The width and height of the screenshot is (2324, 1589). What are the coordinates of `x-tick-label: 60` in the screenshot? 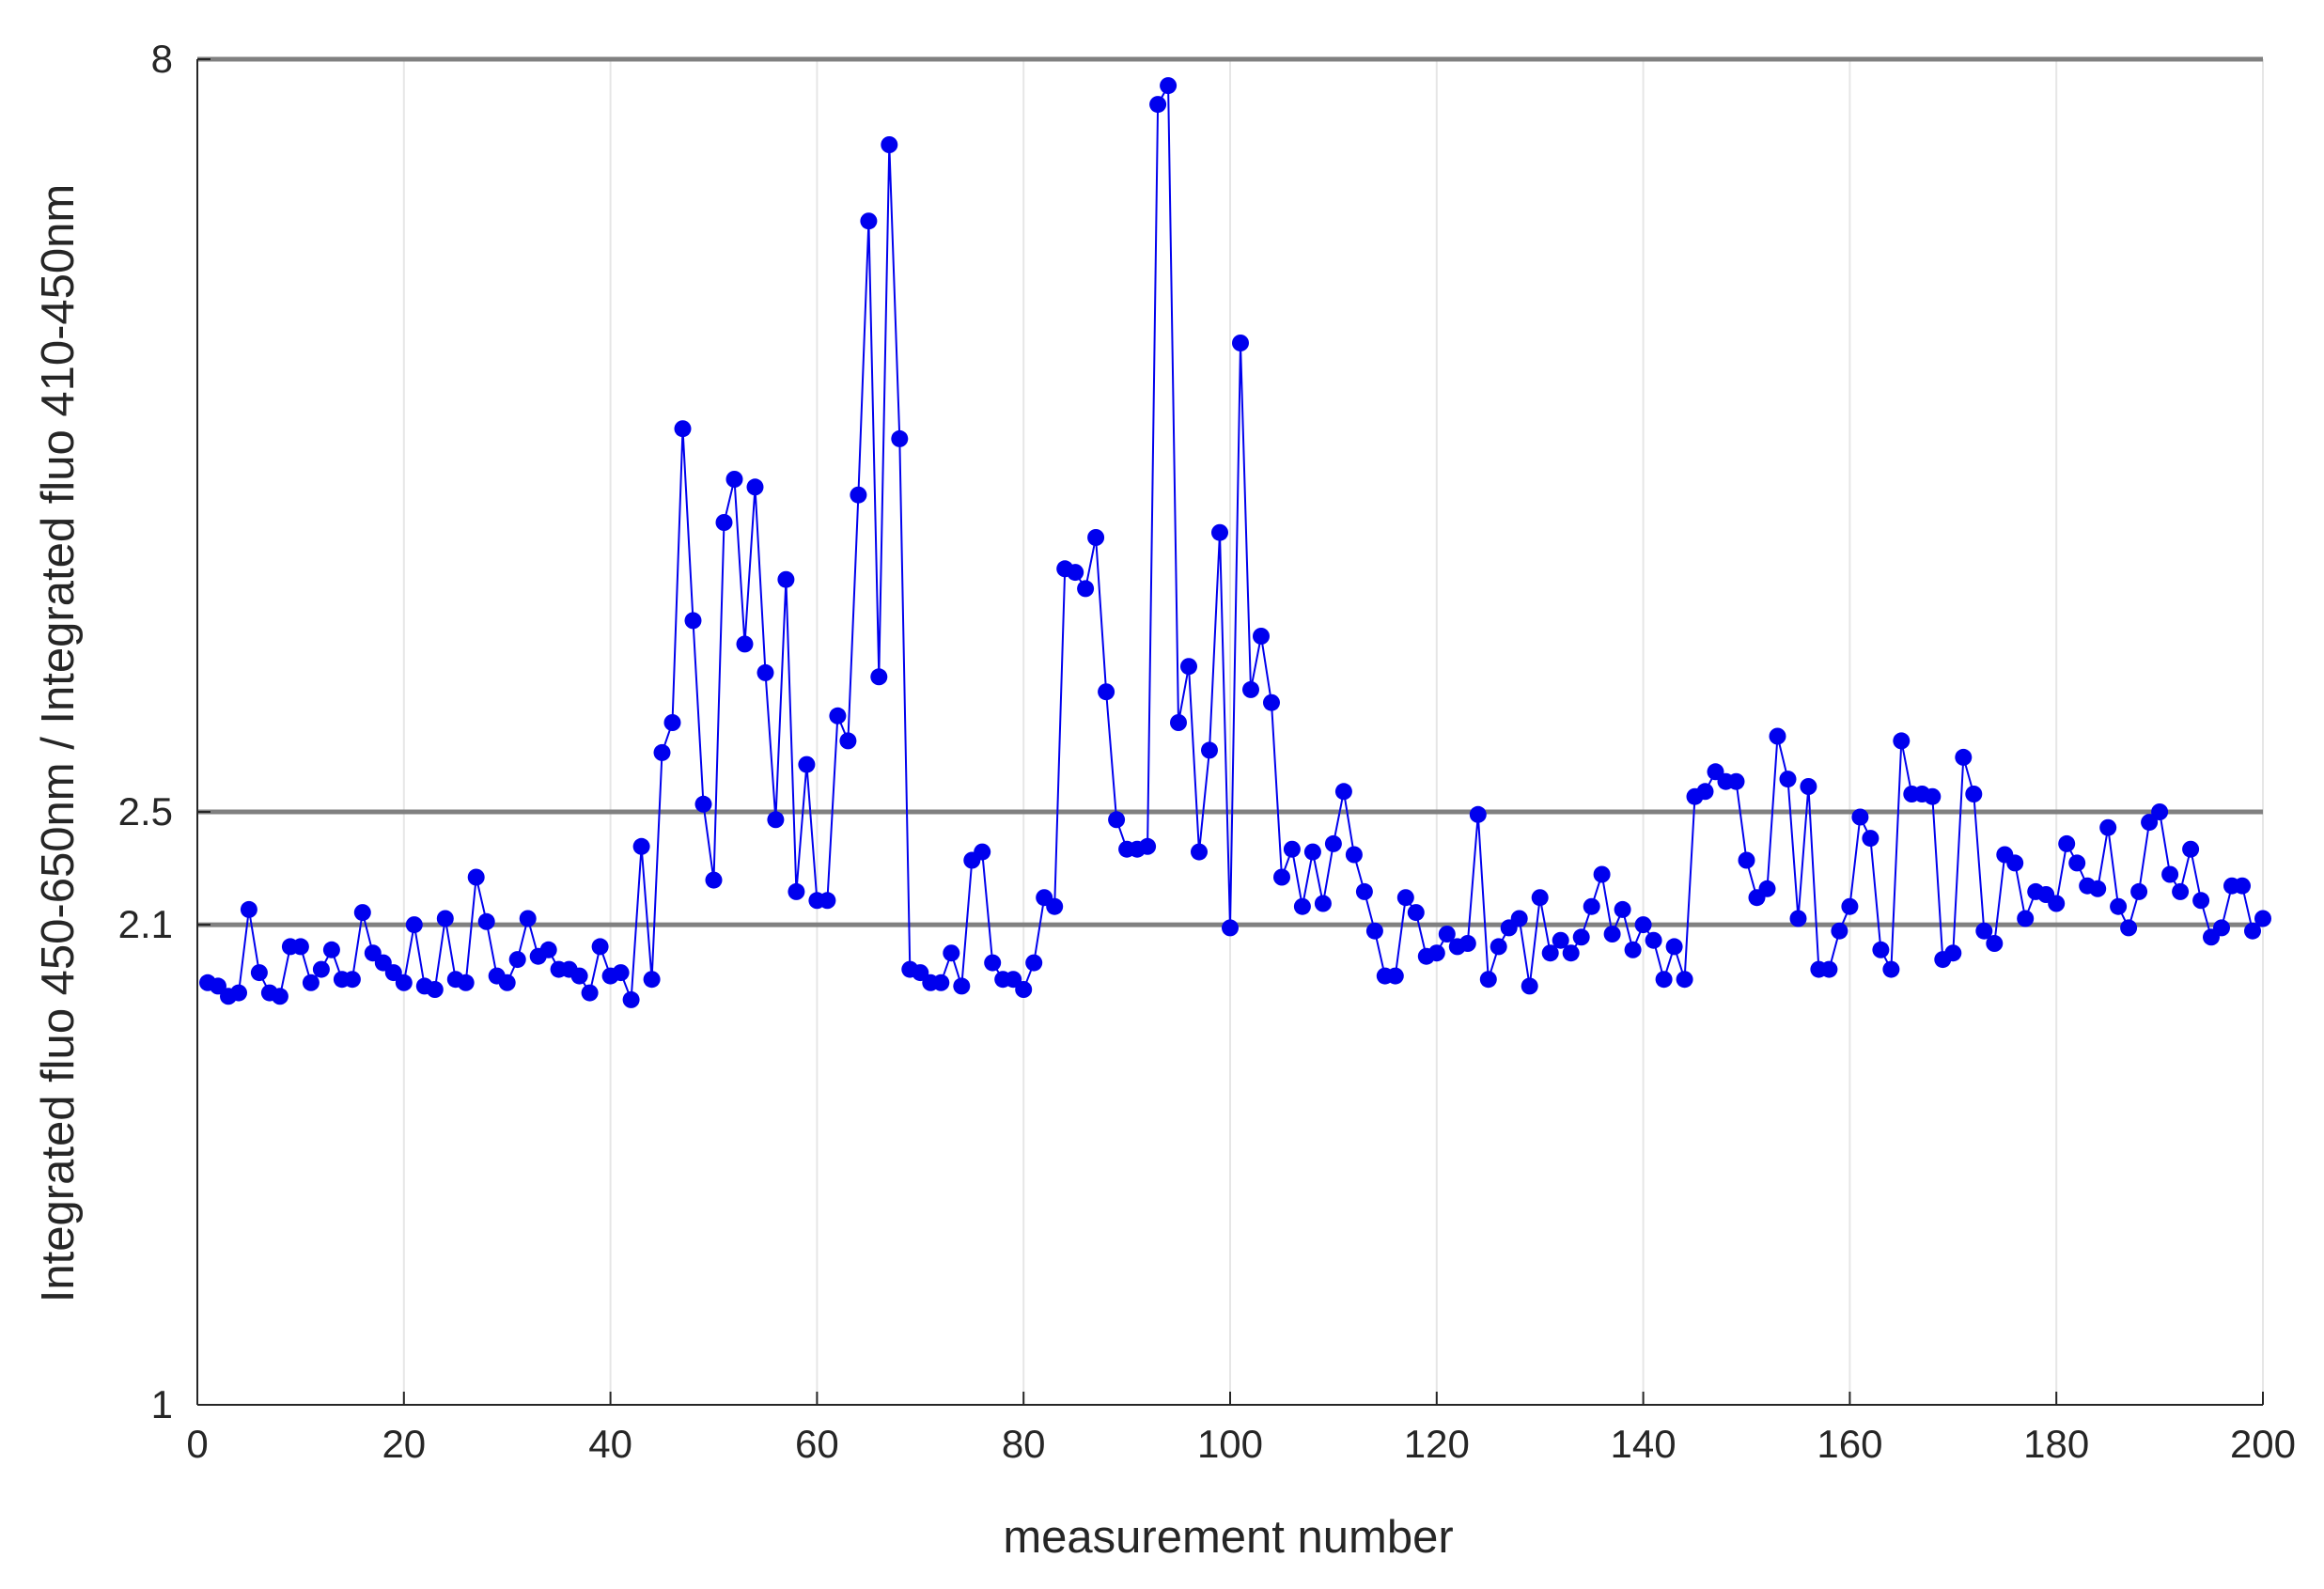 It's located at (817, 1444).